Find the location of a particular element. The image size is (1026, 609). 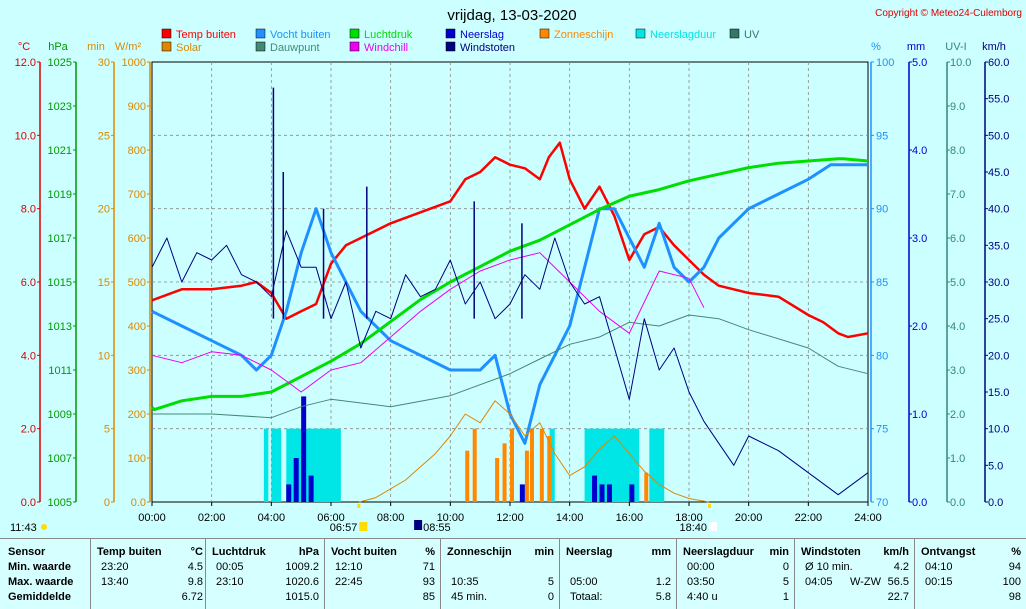

table-value: 0 is located at coordinates (550, 597).